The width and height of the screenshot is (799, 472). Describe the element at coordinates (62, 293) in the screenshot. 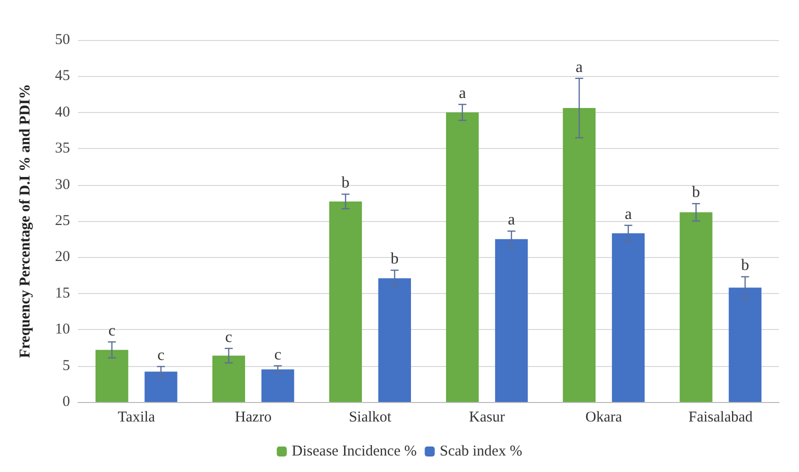

I see `y-tick-label: 15` at that location.